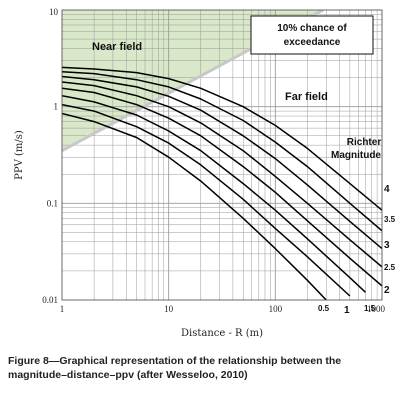  Describe the element at coordinates (50, 300) in the screenshot. I see `y-tick-label: 0.01` at that location.